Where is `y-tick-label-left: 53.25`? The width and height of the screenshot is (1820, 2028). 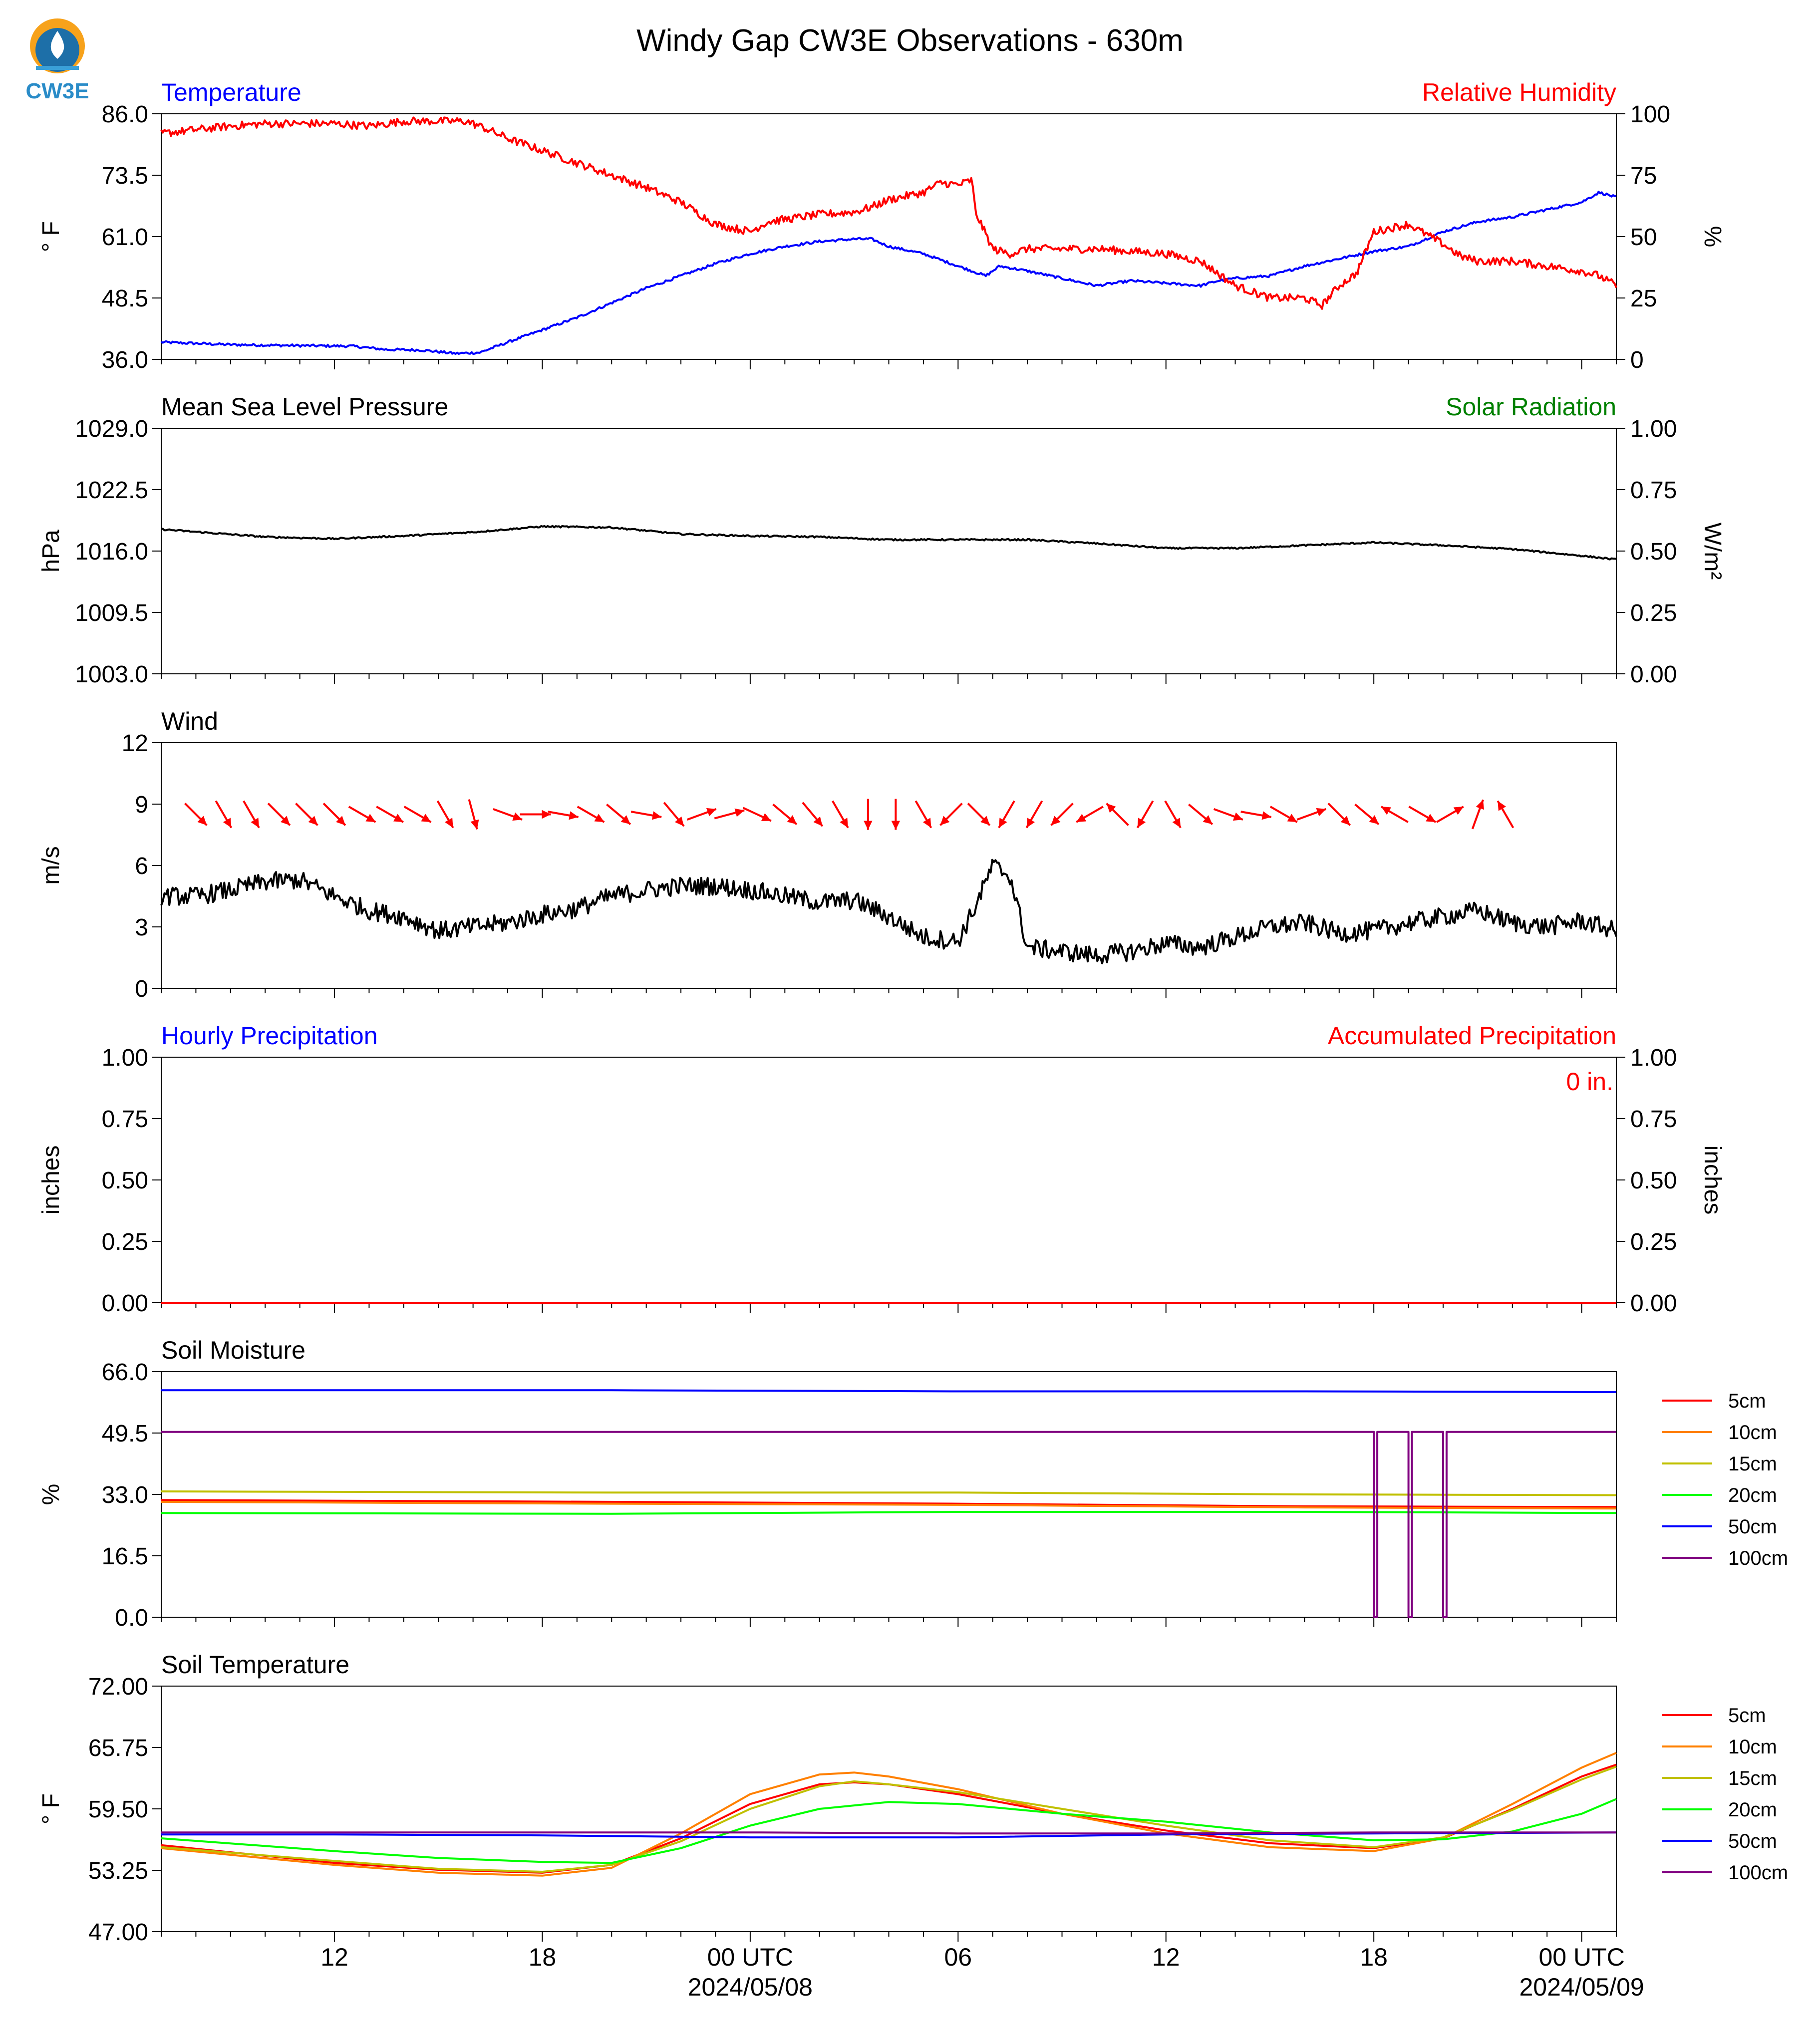 y-tick-label-left: 53.25 is located at coordinates (118, 1871).